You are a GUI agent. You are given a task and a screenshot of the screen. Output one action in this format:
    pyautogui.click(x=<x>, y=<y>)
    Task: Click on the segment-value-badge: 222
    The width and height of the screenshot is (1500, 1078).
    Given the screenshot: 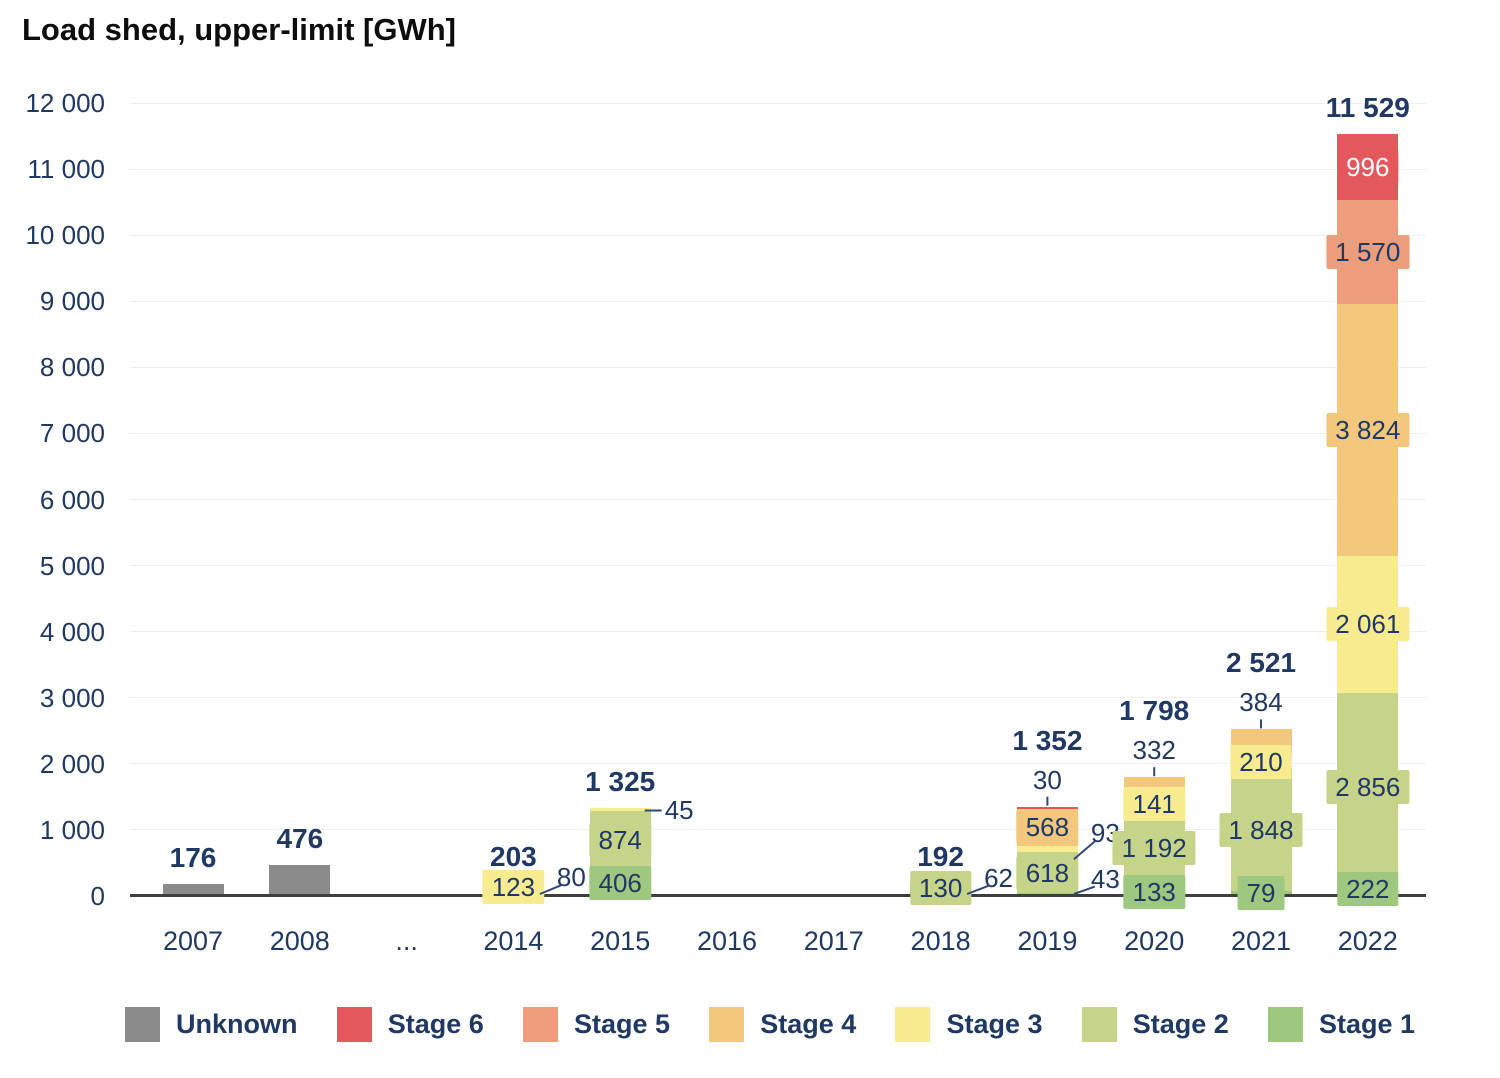 What is the action you would take?
    pyautogui.click(x=1368, y=888)
    